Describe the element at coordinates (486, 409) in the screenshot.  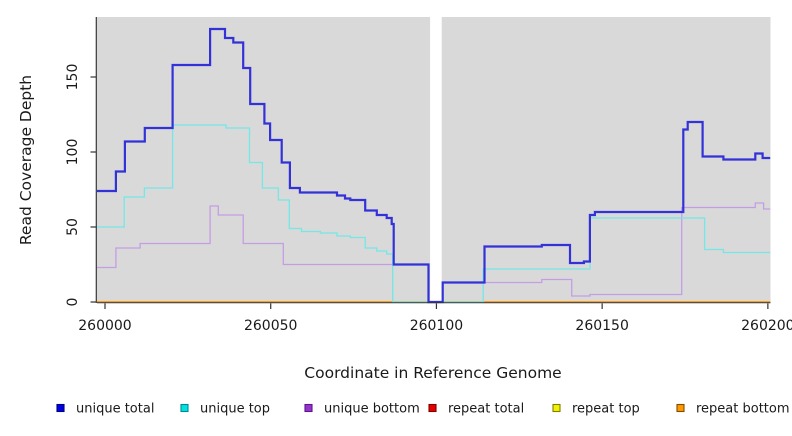
I see `legend-item-label: repeat total` at that location.